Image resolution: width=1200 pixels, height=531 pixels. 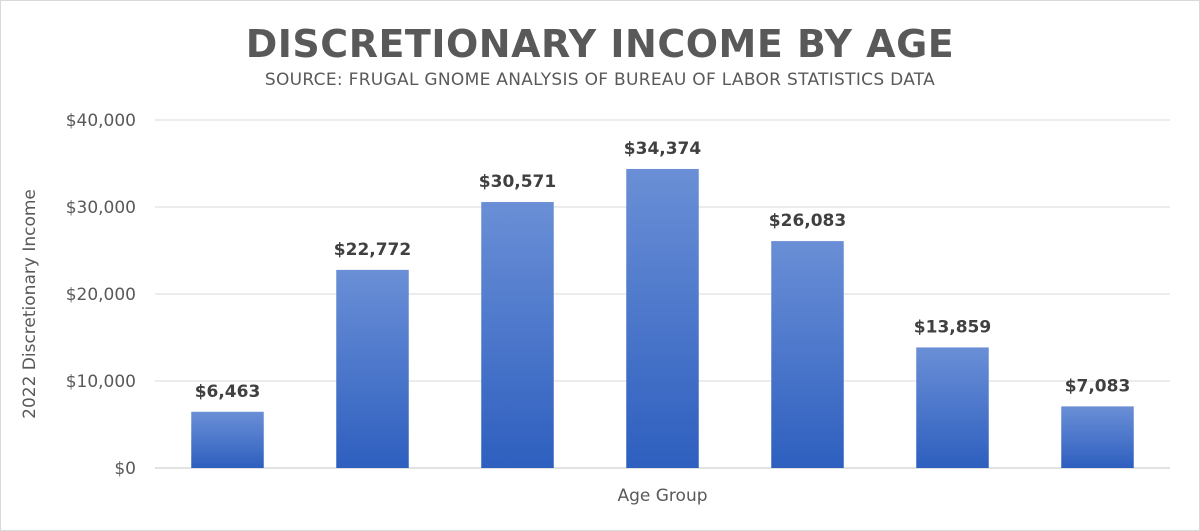 I want to click on bar-data-label: $30,571, so click(x=517, y=182).